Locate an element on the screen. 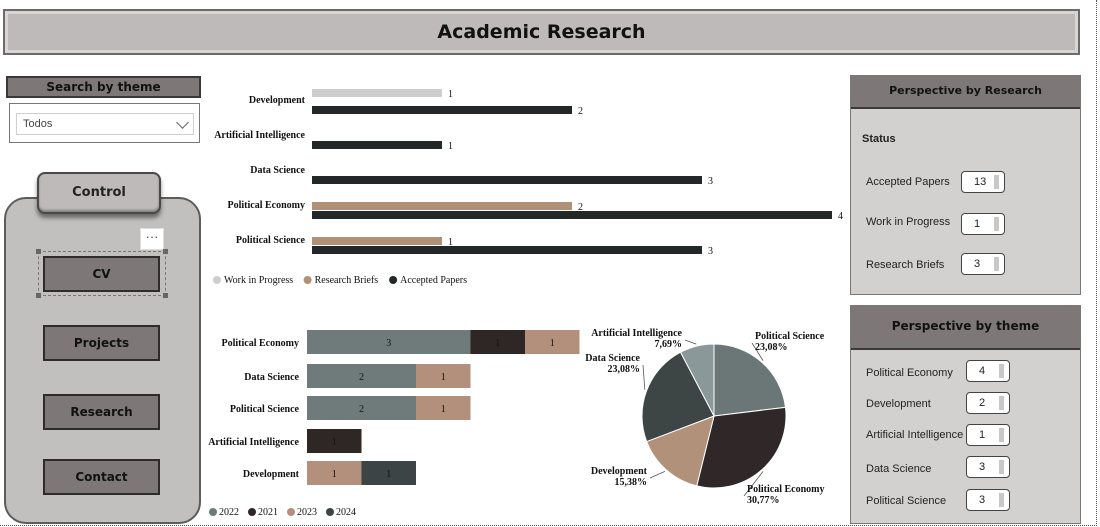  status-row-label: Research Briefs is located at coordinates (905, 265).